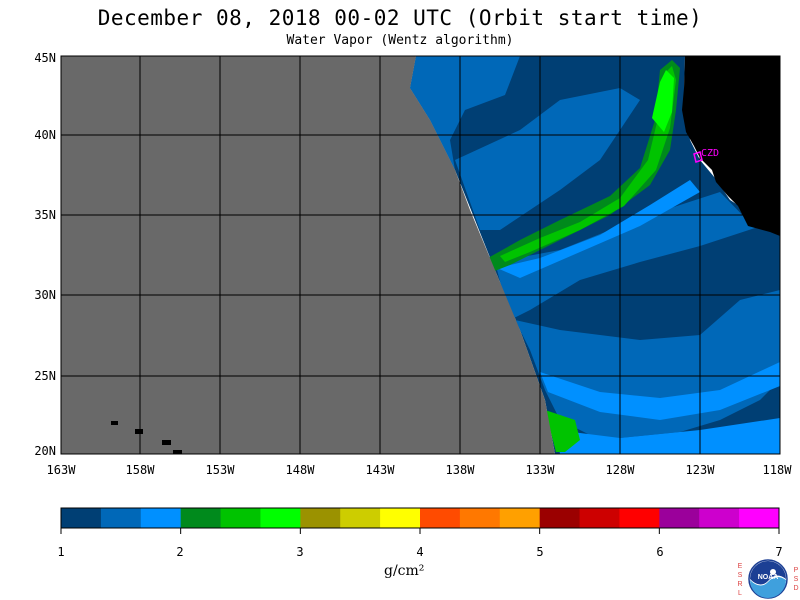 The image size is (800, 600). What do you see at coordinates (740, 584) in the screenshot?
I see `logo-letter: R` at bounding box center [740, 584].